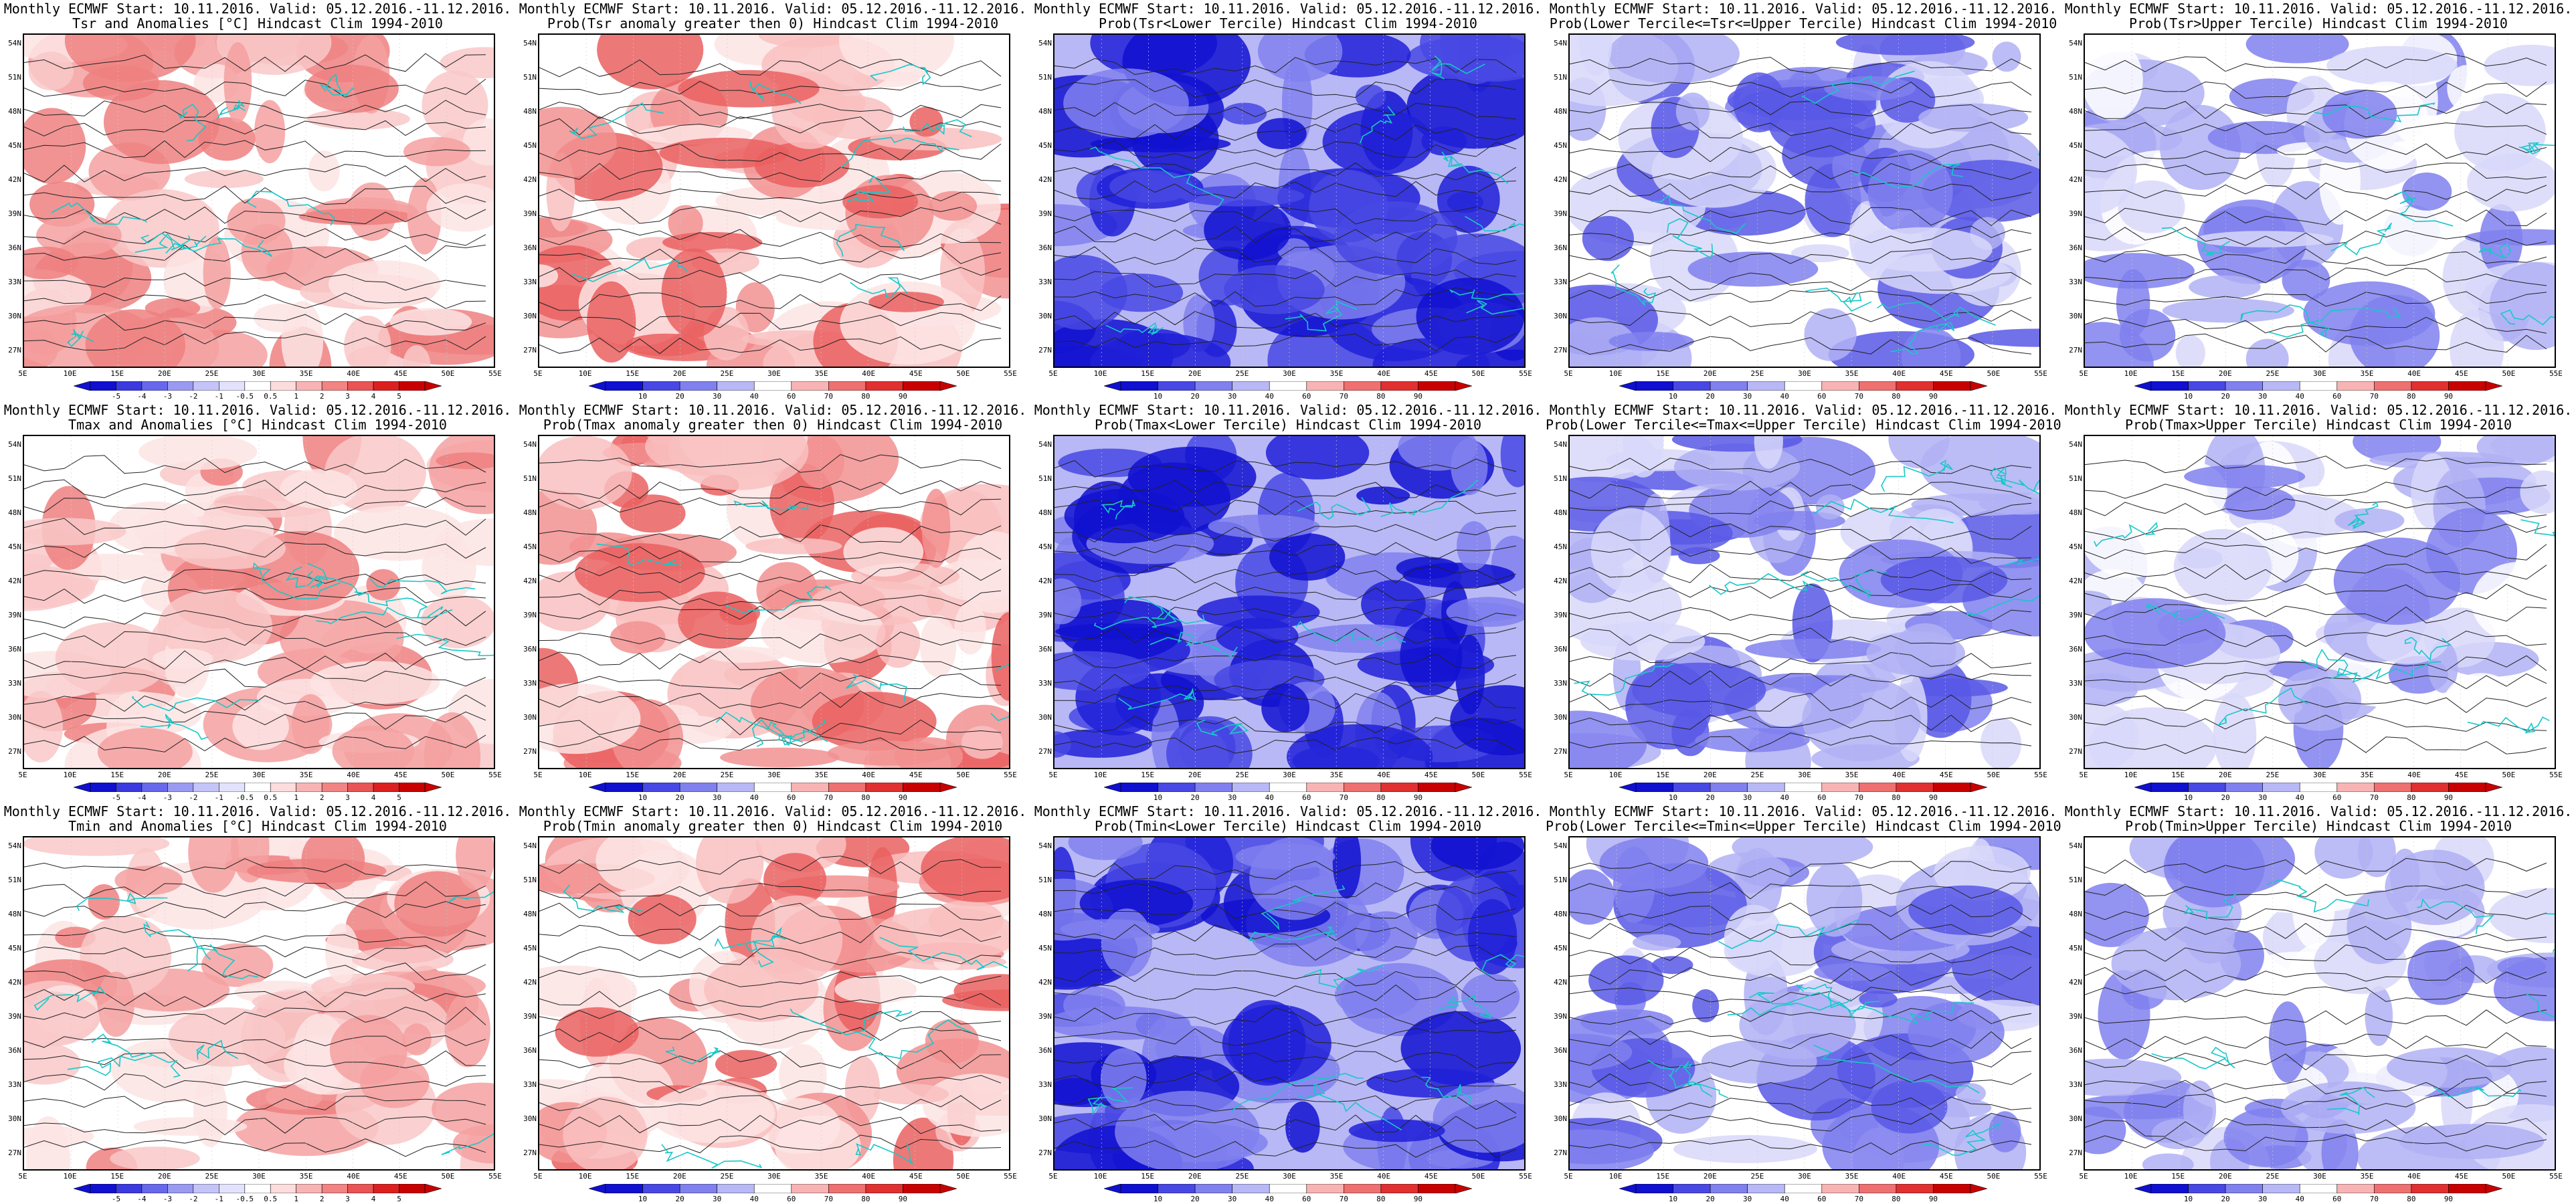 This screenshot has width=2576, height=1204. What do you see at coordinates (2411, 396) in the screenshot?
I see `colorbar-label: 80` at bounding box center [2411, 396].